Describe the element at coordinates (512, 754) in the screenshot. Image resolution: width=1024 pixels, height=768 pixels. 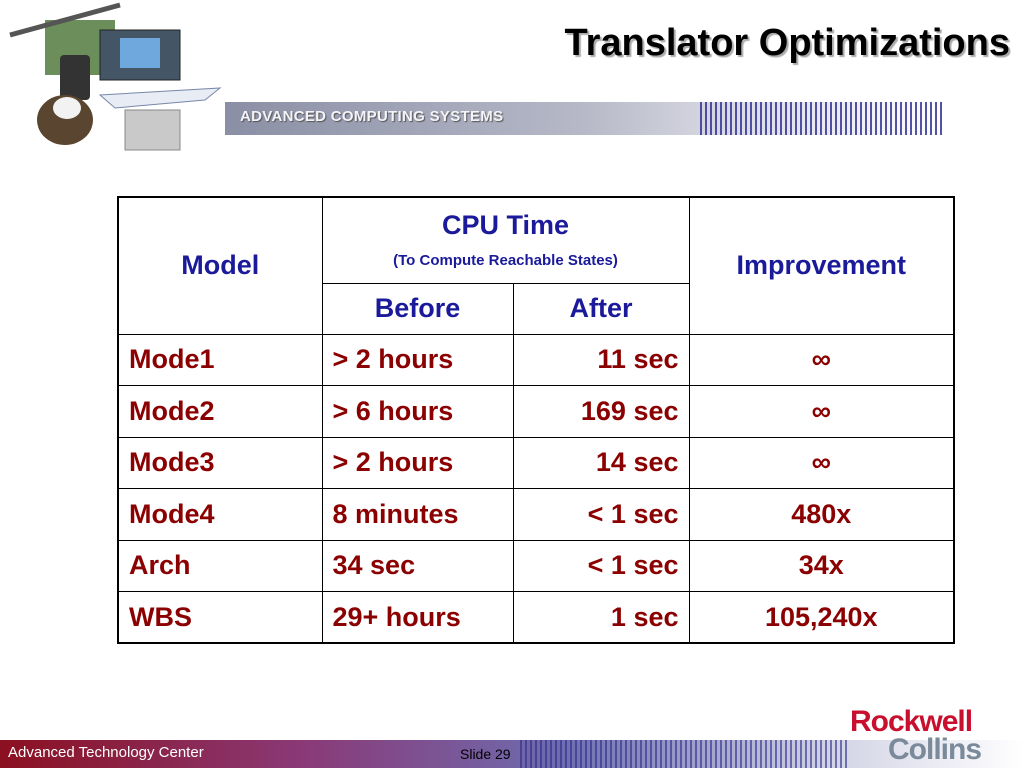
I see `footer-bar` at that location.